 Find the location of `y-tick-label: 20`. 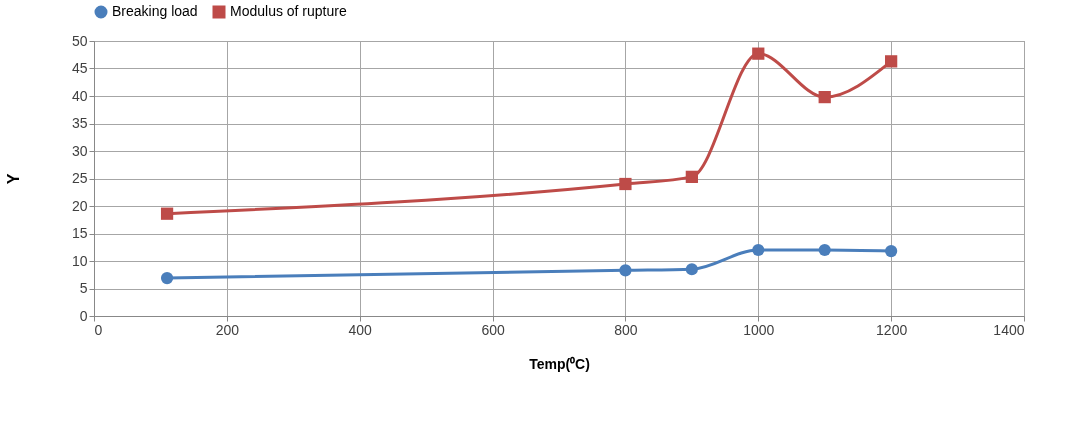

y-tick-label: 20 is located at coordinates (79, 205).